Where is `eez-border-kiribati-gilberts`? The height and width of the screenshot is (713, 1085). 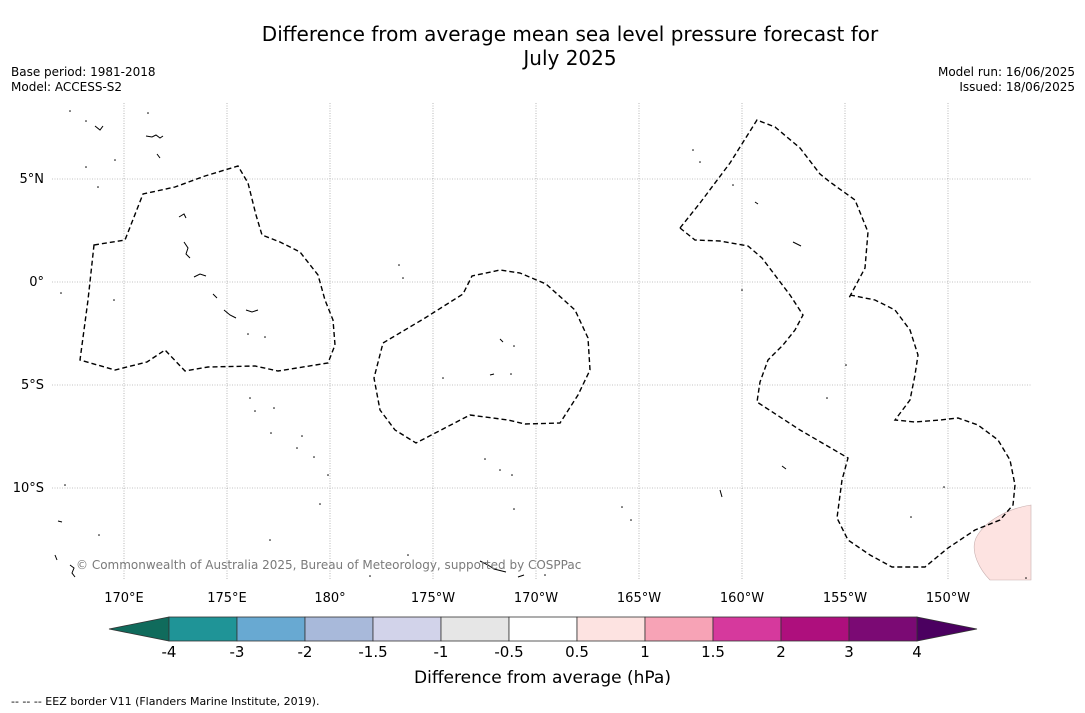 eez-border-kiribati-gilberts is located at coordinates (207, 268).